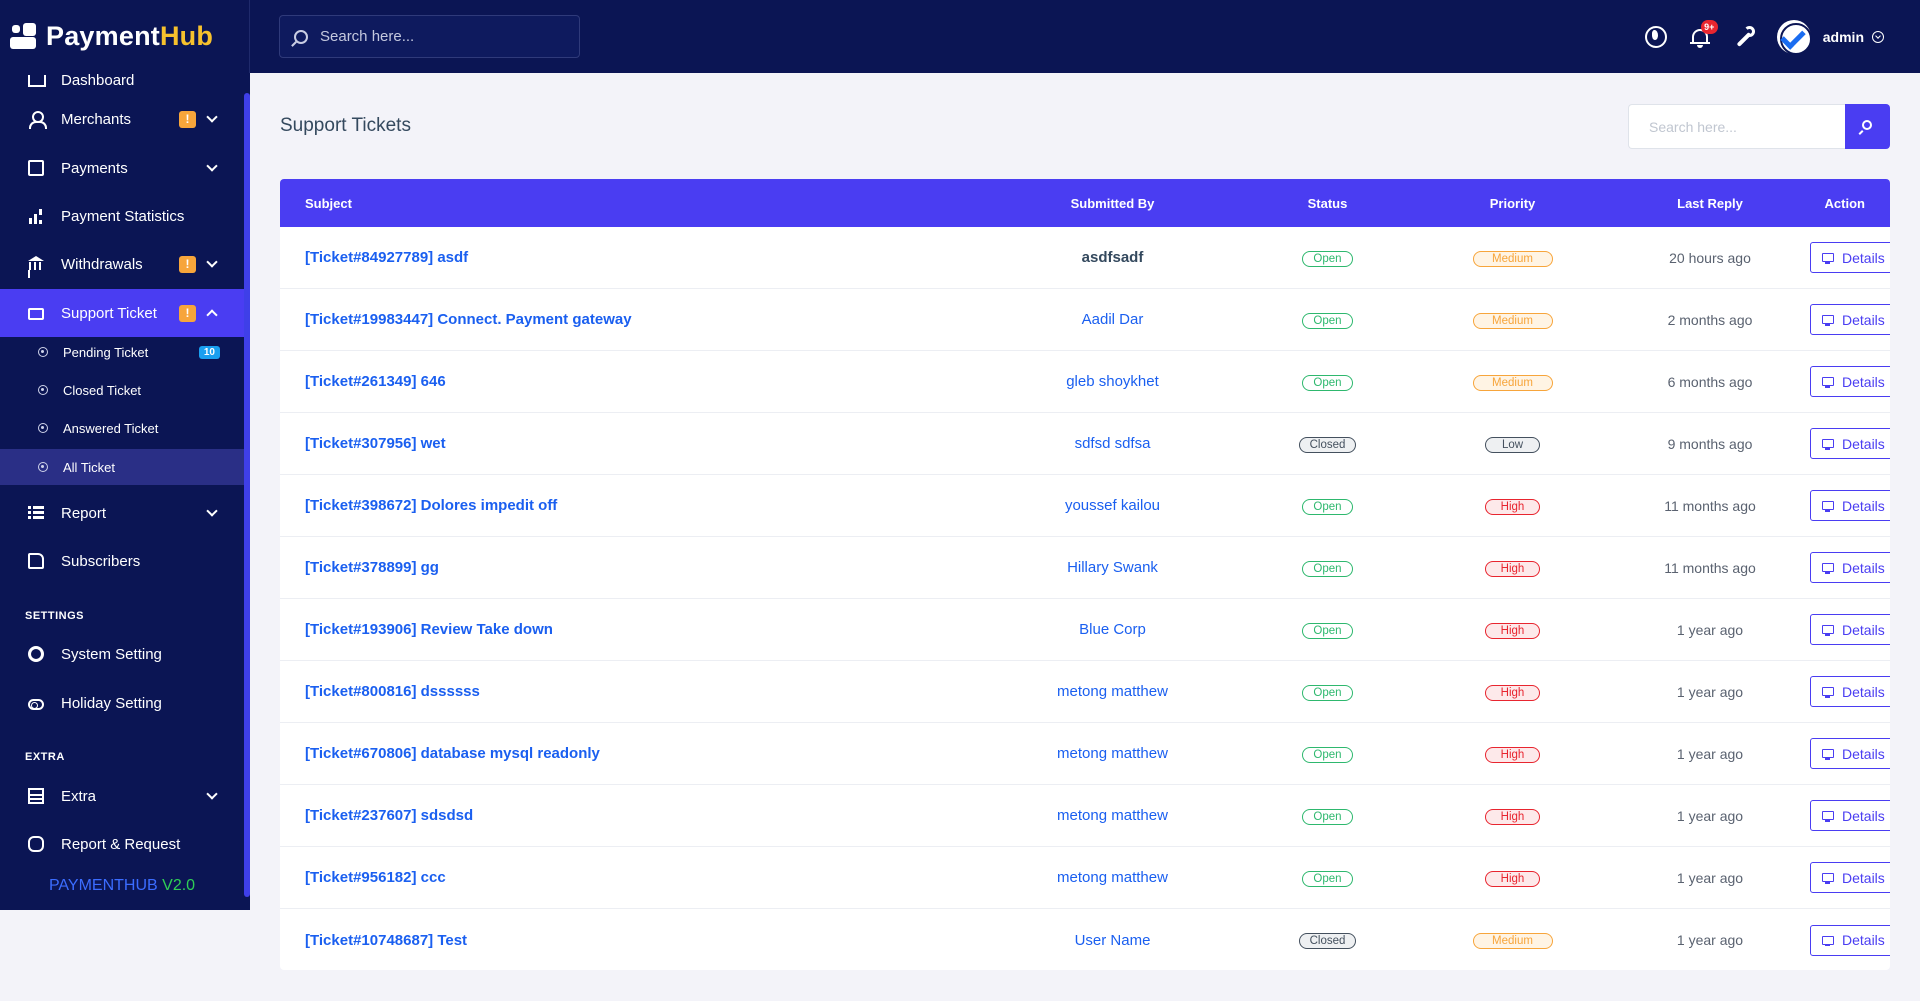  I want to click on sidebar-item-payment-statistics: Payment Statistics, so click(122, 216).